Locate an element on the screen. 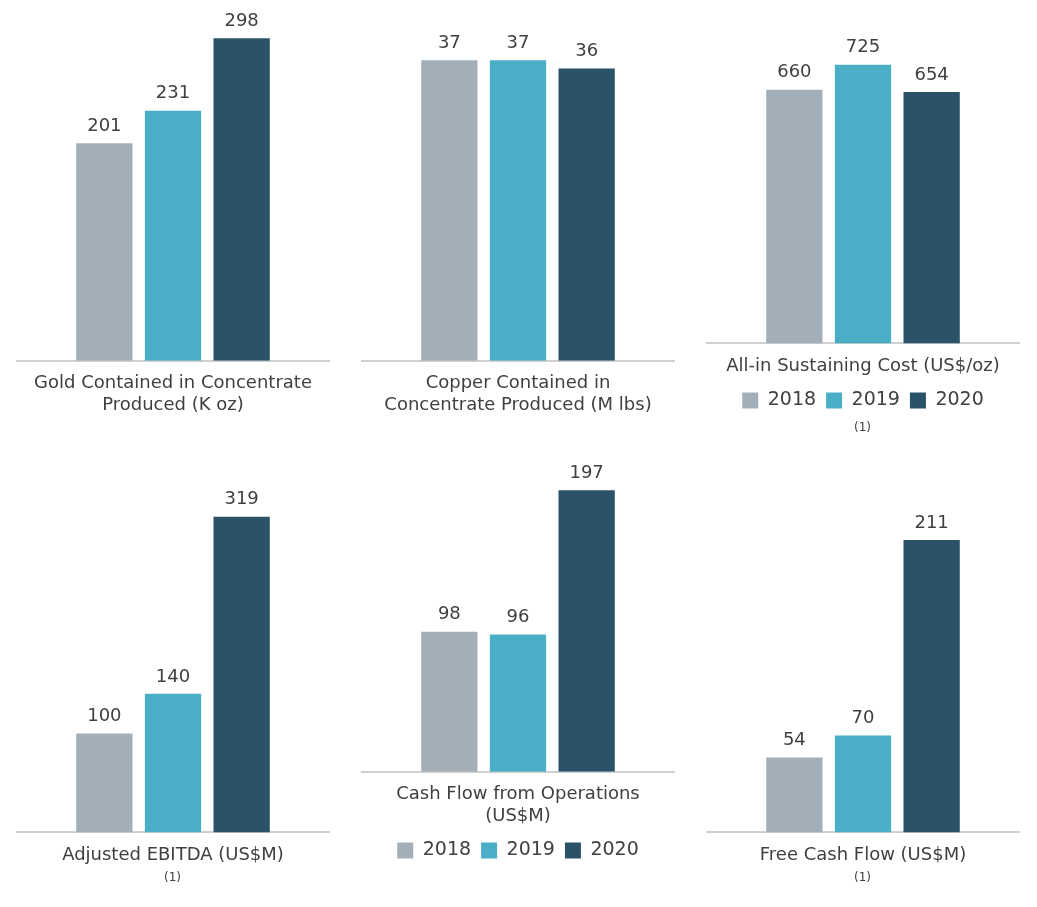  data-label: 98 is located at coordinates (449, 613).